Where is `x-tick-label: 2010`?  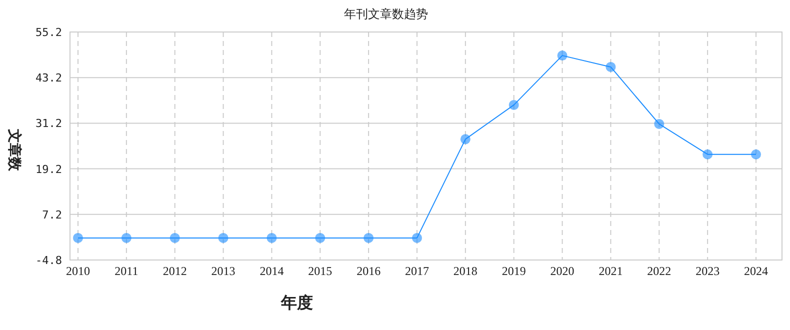
x-tick-label: 2010 is located at coordinates (78, 271).